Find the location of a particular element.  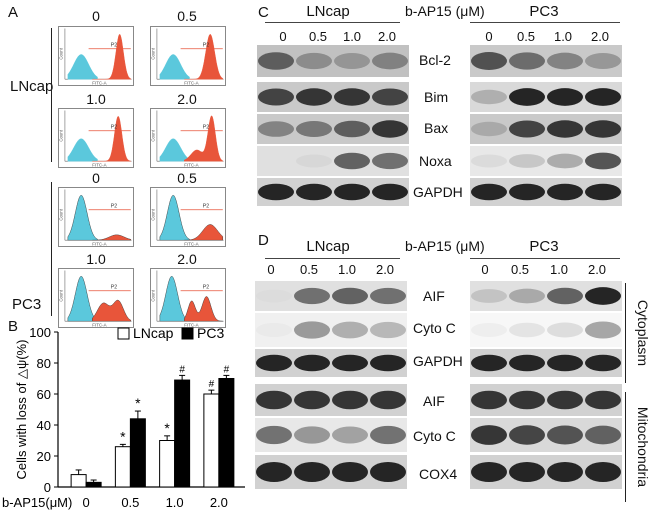

bracket-mitochondria is located at coordinates (625, 447).